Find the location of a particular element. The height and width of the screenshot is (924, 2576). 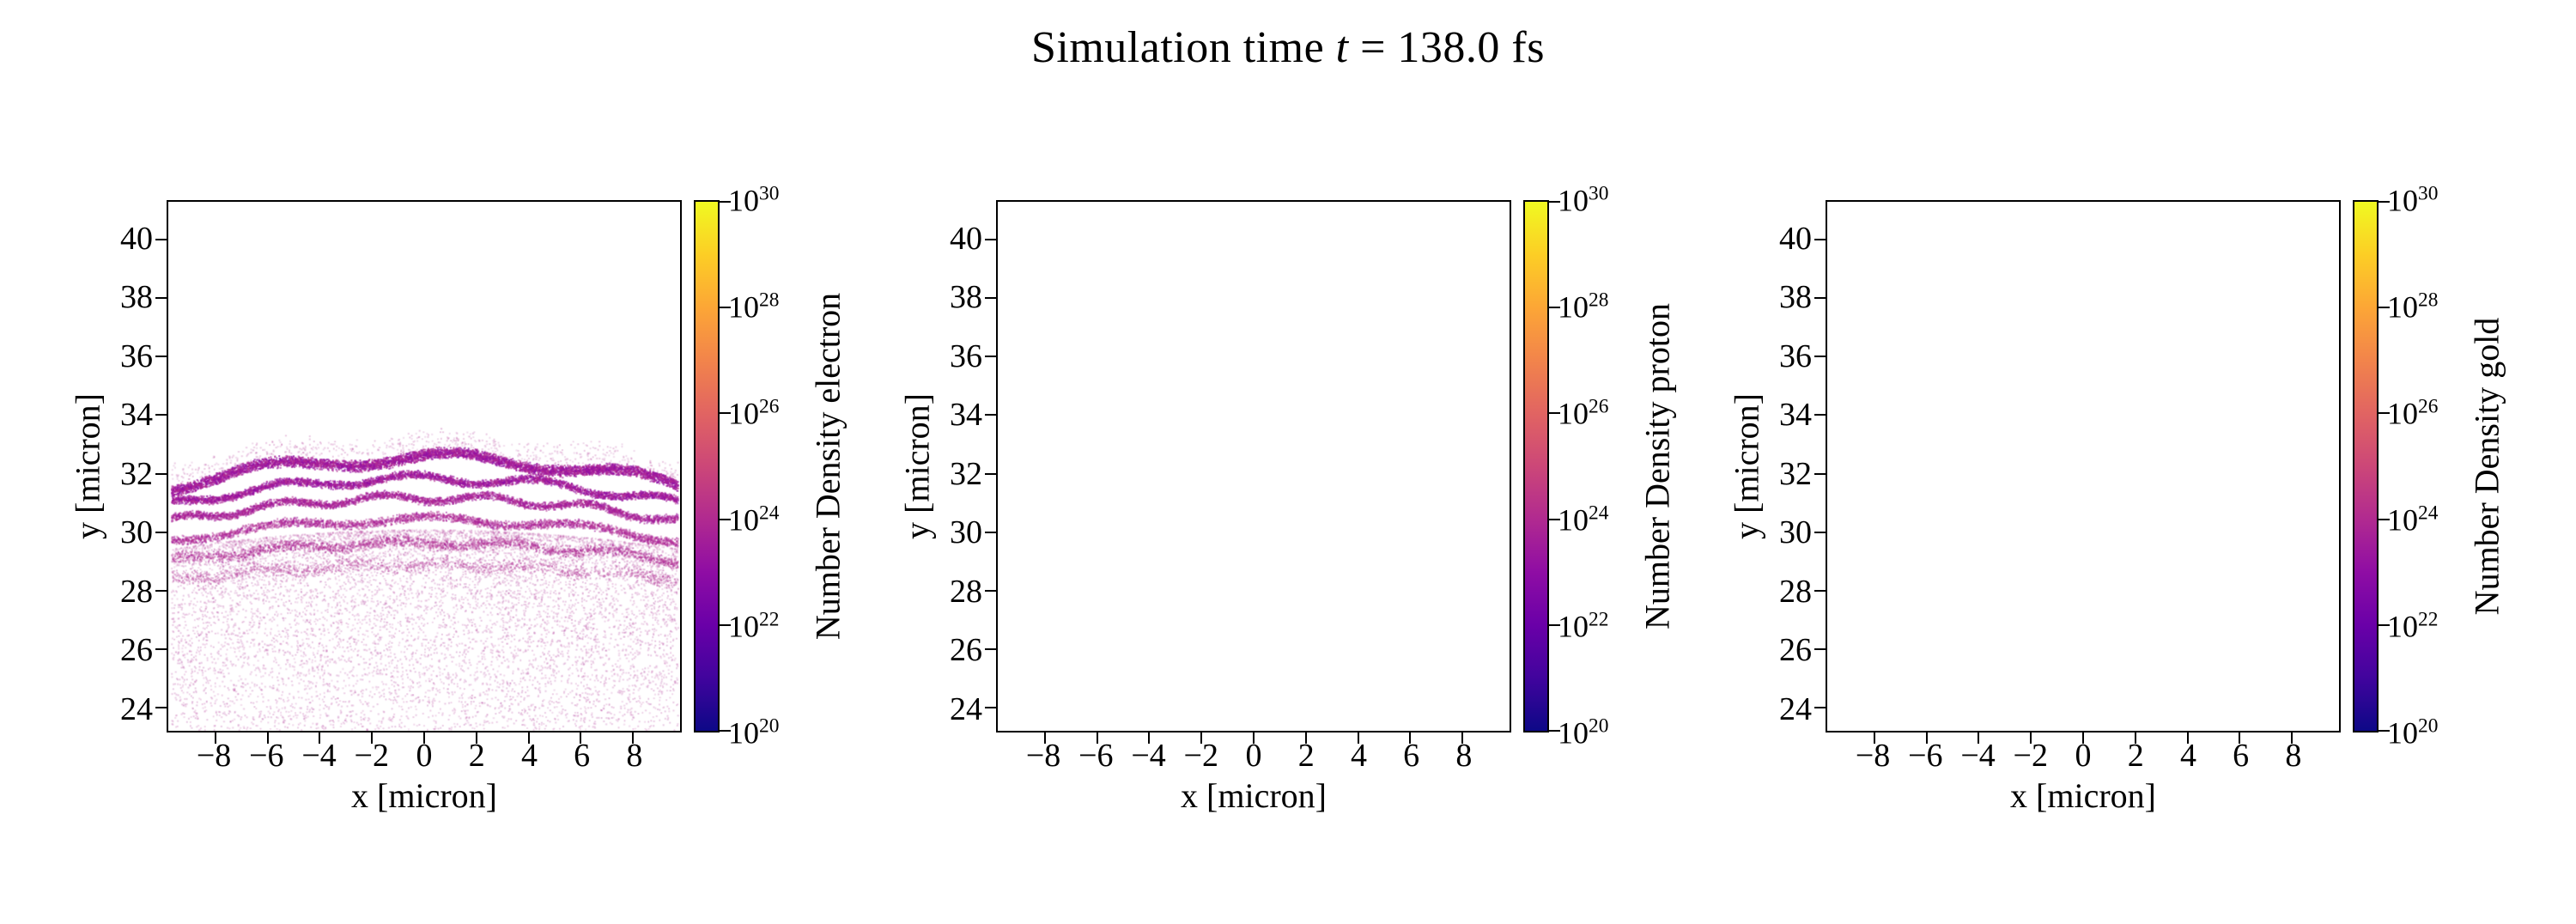

colorbar-label-text: Number Density electron is located at coordinates (828, 466).